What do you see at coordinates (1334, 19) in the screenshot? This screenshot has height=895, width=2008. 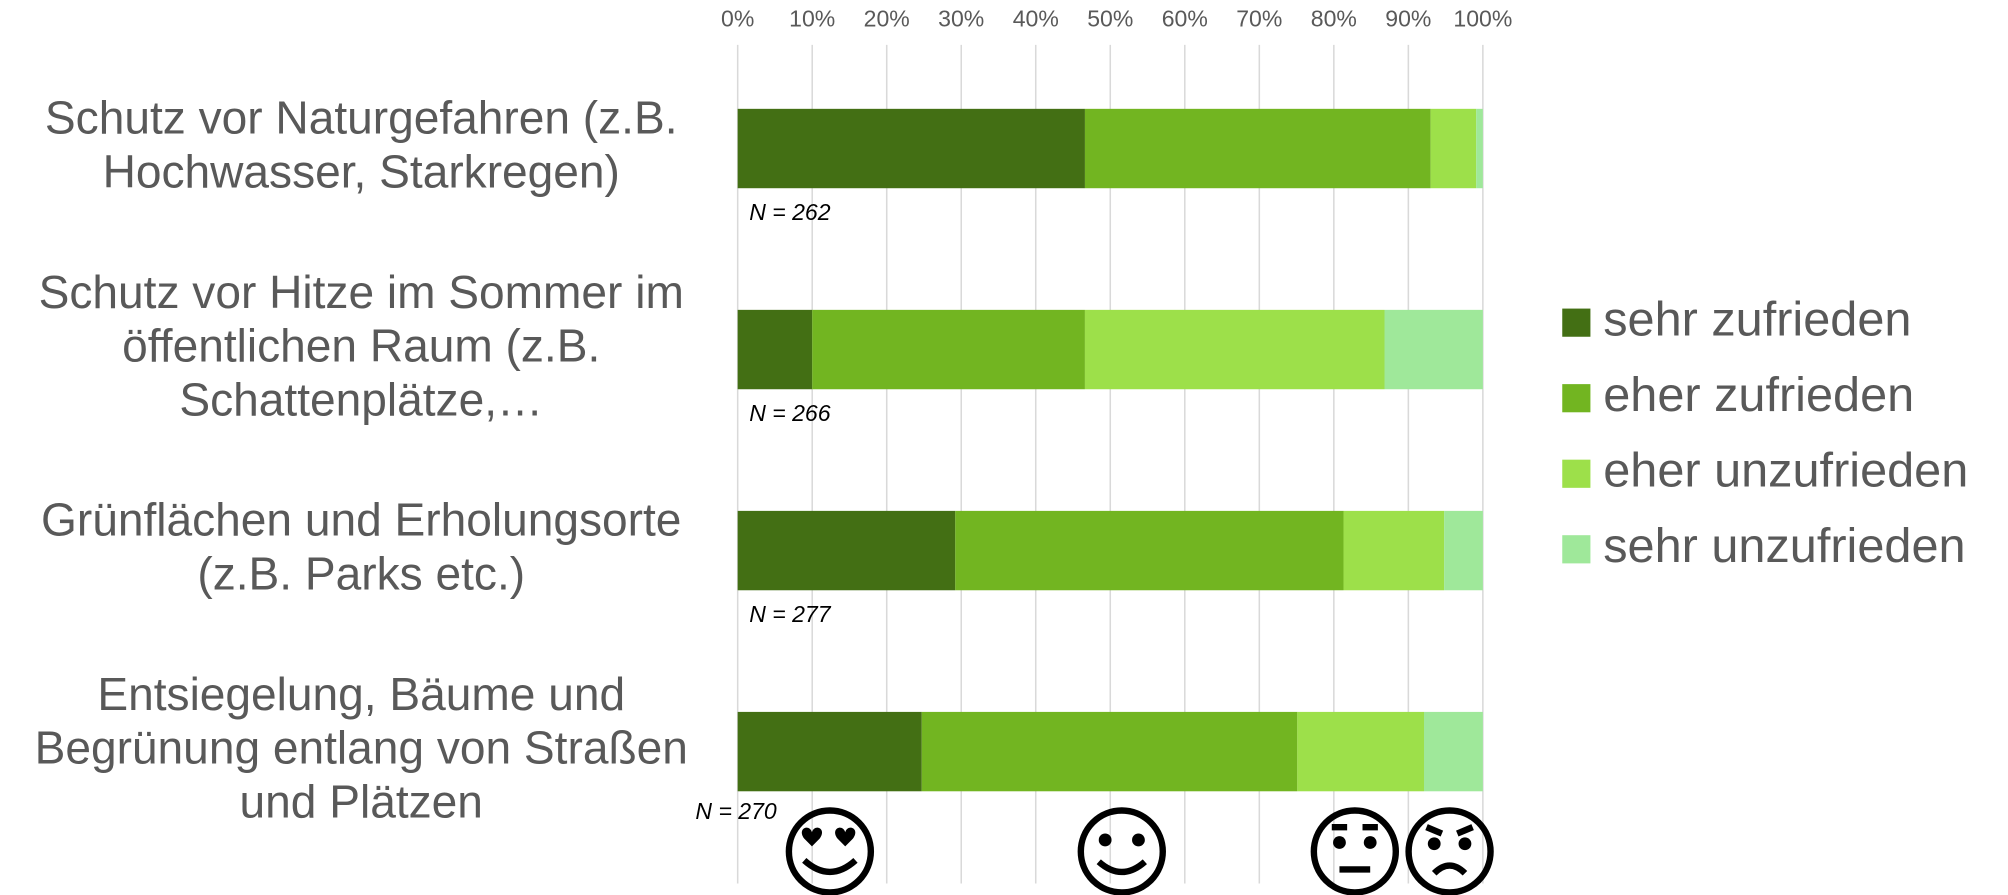 I see `x-tick-label: 80%` at bounding box center [1334, 19].